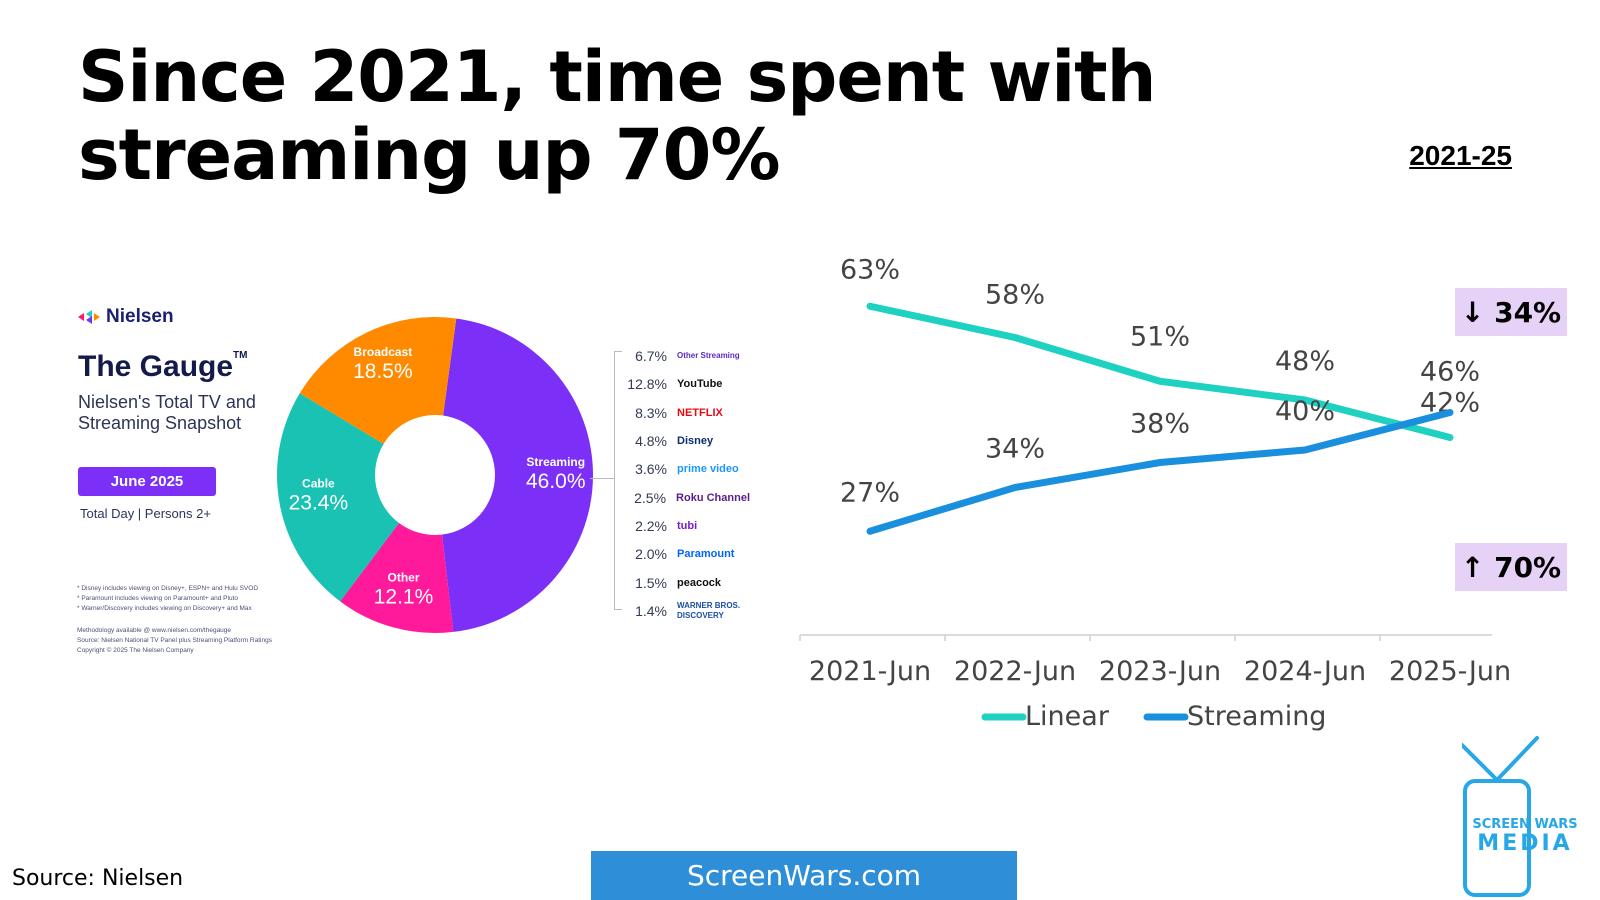 This screenshot has height=900, width=1600. I want to click on data-label: 27%, so click(870, 492).